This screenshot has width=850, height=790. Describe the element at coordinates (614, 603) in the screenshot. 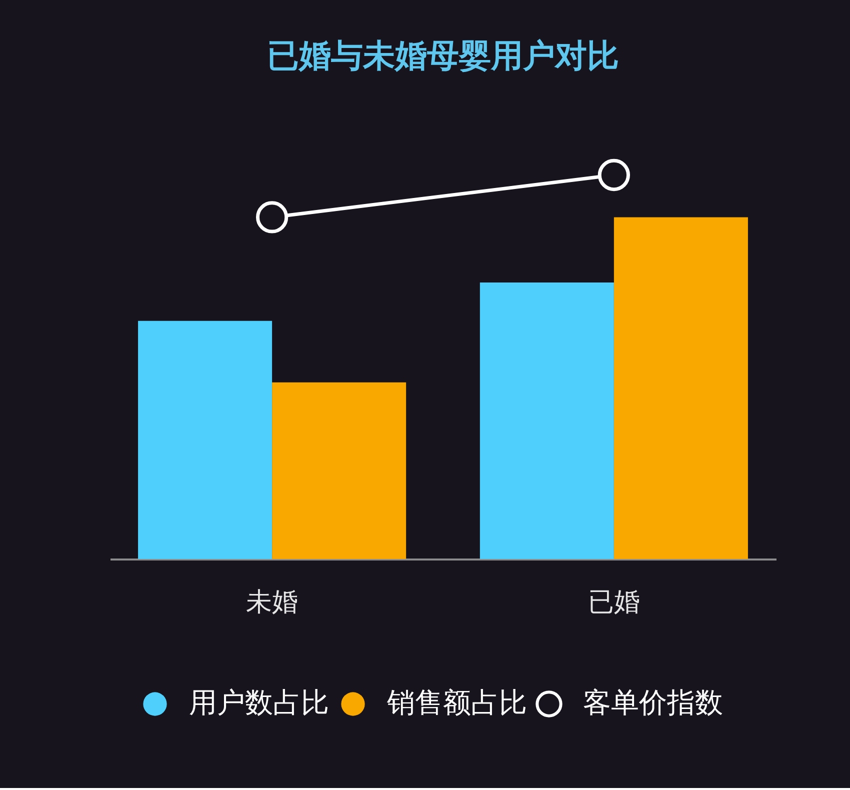

I see `x-tick-label: 已婚` at that location.